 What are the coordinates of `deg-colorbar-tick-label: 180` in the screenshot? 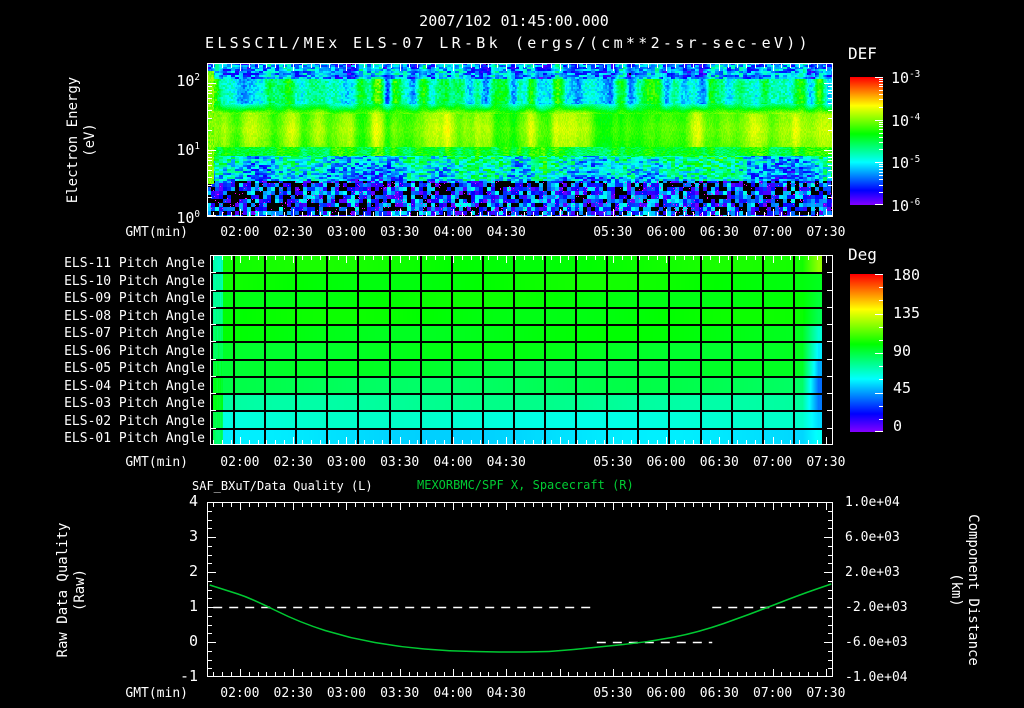 It's located at (907, 275).